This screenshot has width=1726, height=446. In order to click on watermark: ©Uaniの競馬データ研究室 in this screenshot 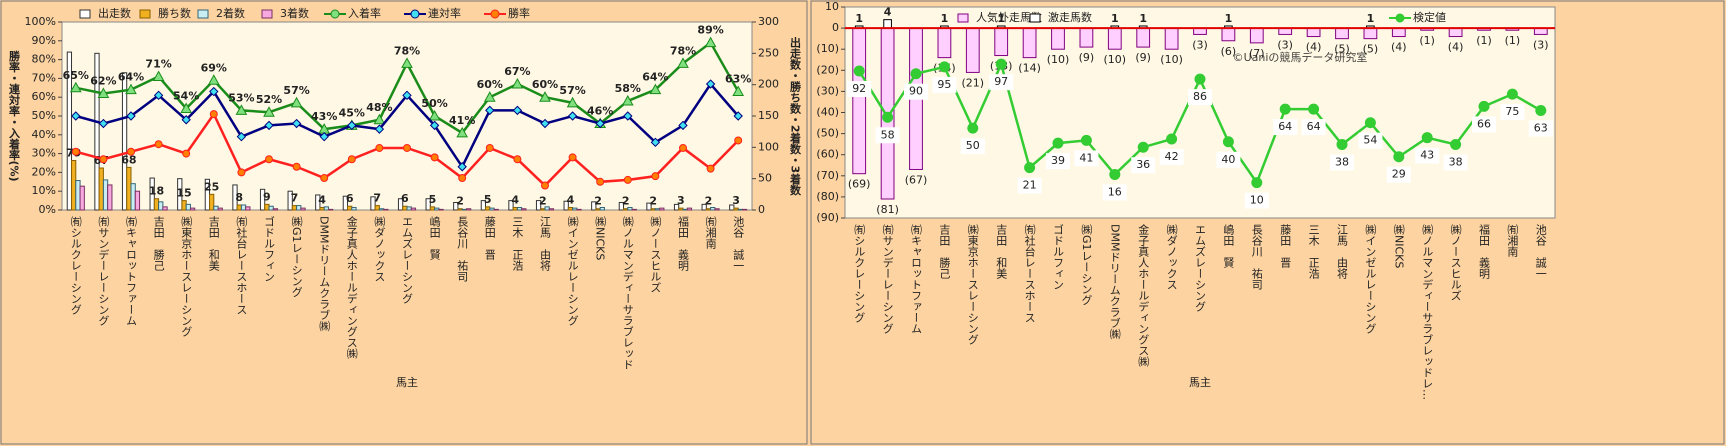, I will do `click(1300, 57)`.